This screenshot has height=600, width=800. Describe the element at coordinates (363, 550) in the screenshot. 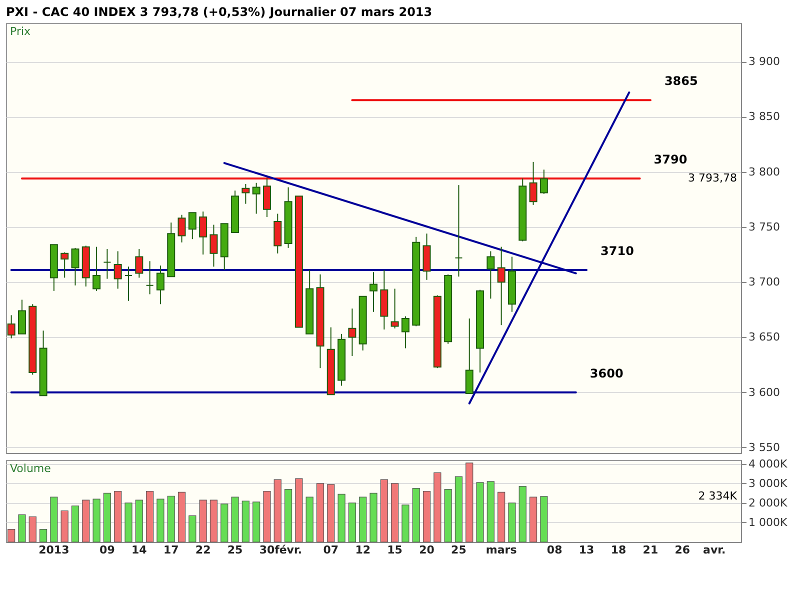

I see `x-tick-label: 12` at that location.